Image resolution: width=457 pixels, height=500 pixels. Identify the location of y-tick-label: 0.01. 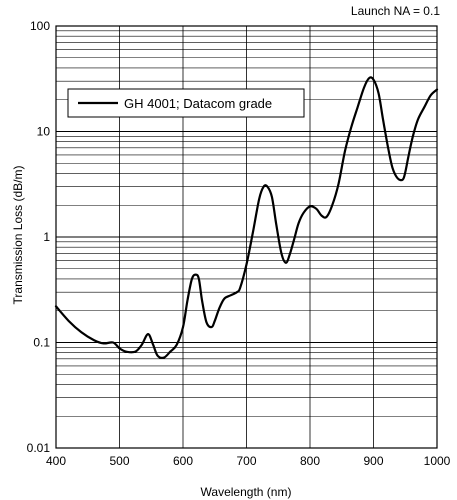
(39, 448).